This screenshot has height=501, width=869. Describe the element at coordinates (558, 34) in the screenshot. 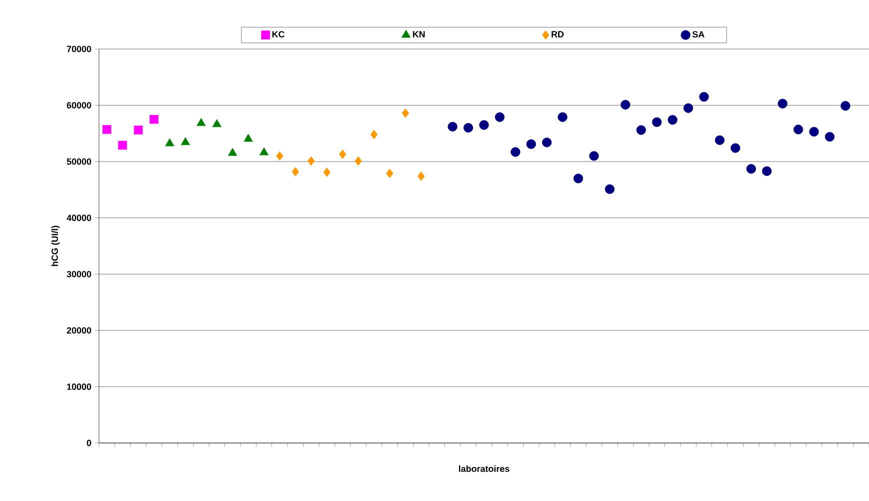

I see `legend-label: RD` at that location.